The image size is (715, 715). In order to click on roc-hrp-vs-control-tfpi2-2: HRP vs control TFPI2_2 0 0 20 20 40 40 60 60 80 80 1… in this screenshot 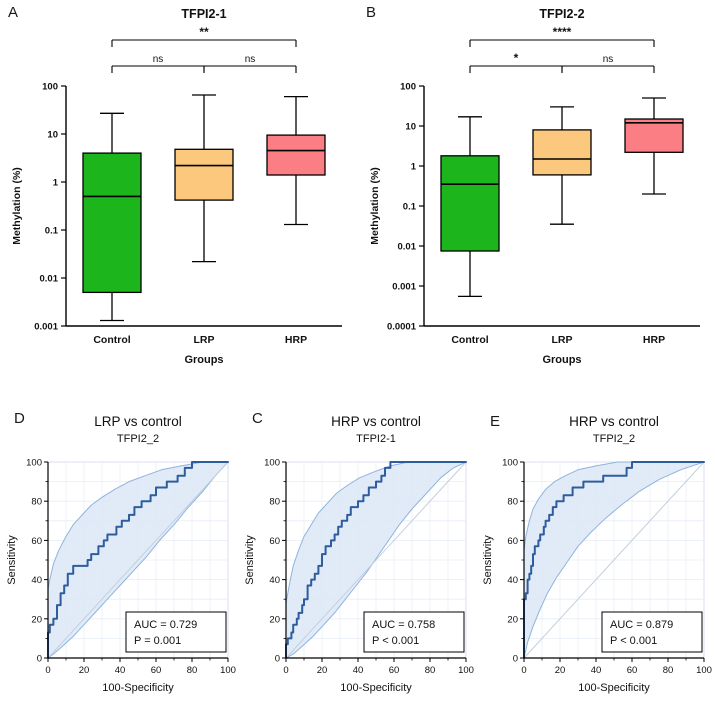, I will do `click(595, 559)`.